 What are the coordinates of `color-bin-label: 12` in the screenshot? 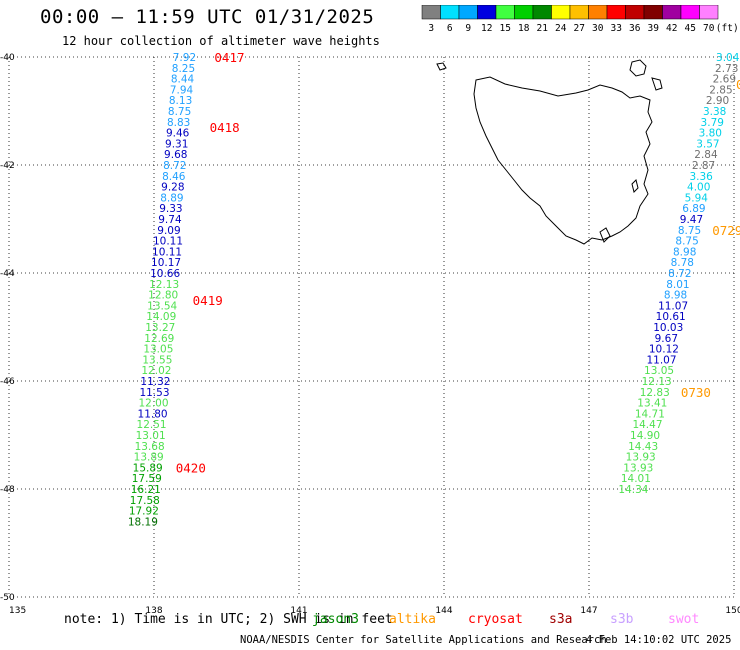 It's located at (486, 28).